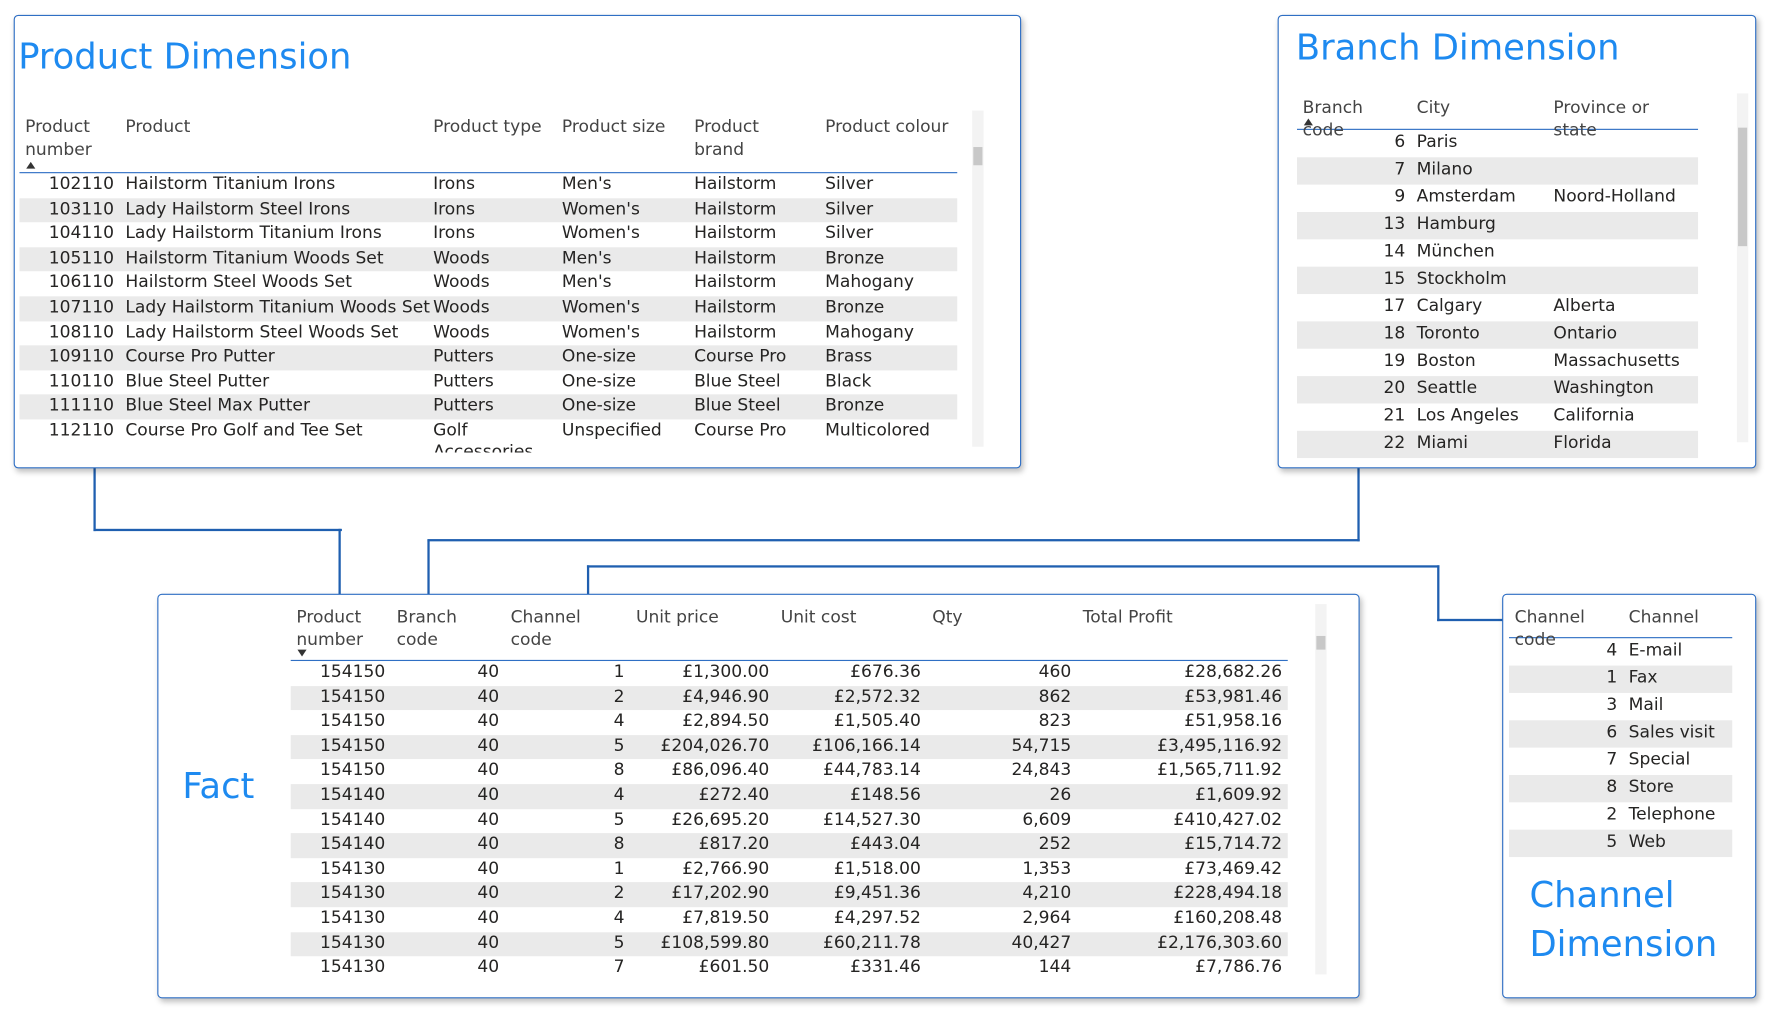 Image resolution: width=1787 pixels, height=1027 pixels. What do you see at coordinates (611, 429) in the screenshot?
I see `cell: Unspecified` at bounding box center [611, 429].